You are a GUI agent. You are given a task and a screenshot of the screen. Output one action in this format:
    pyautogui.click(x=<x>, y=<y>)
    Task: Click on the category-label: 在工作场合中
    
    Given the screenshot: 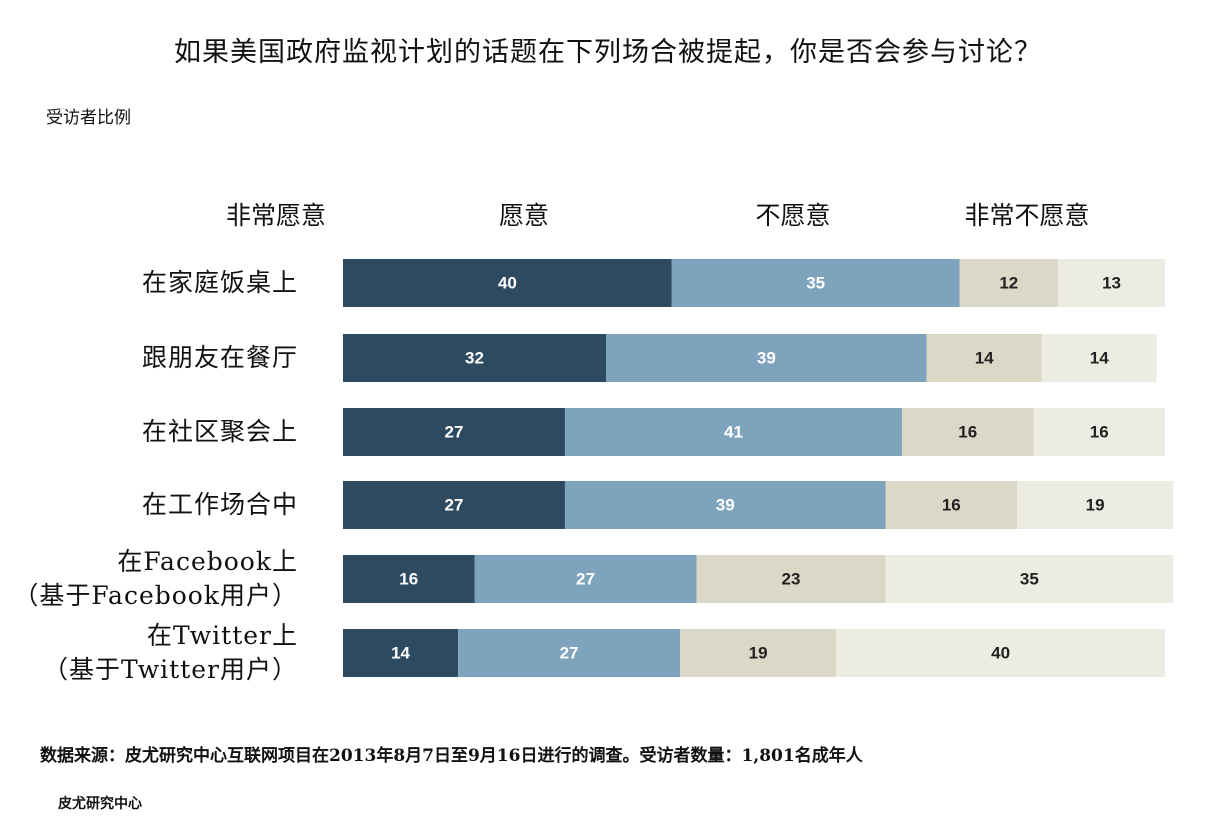 What is the action you would take?
    pyautogui.click(x=220, y=505)
    